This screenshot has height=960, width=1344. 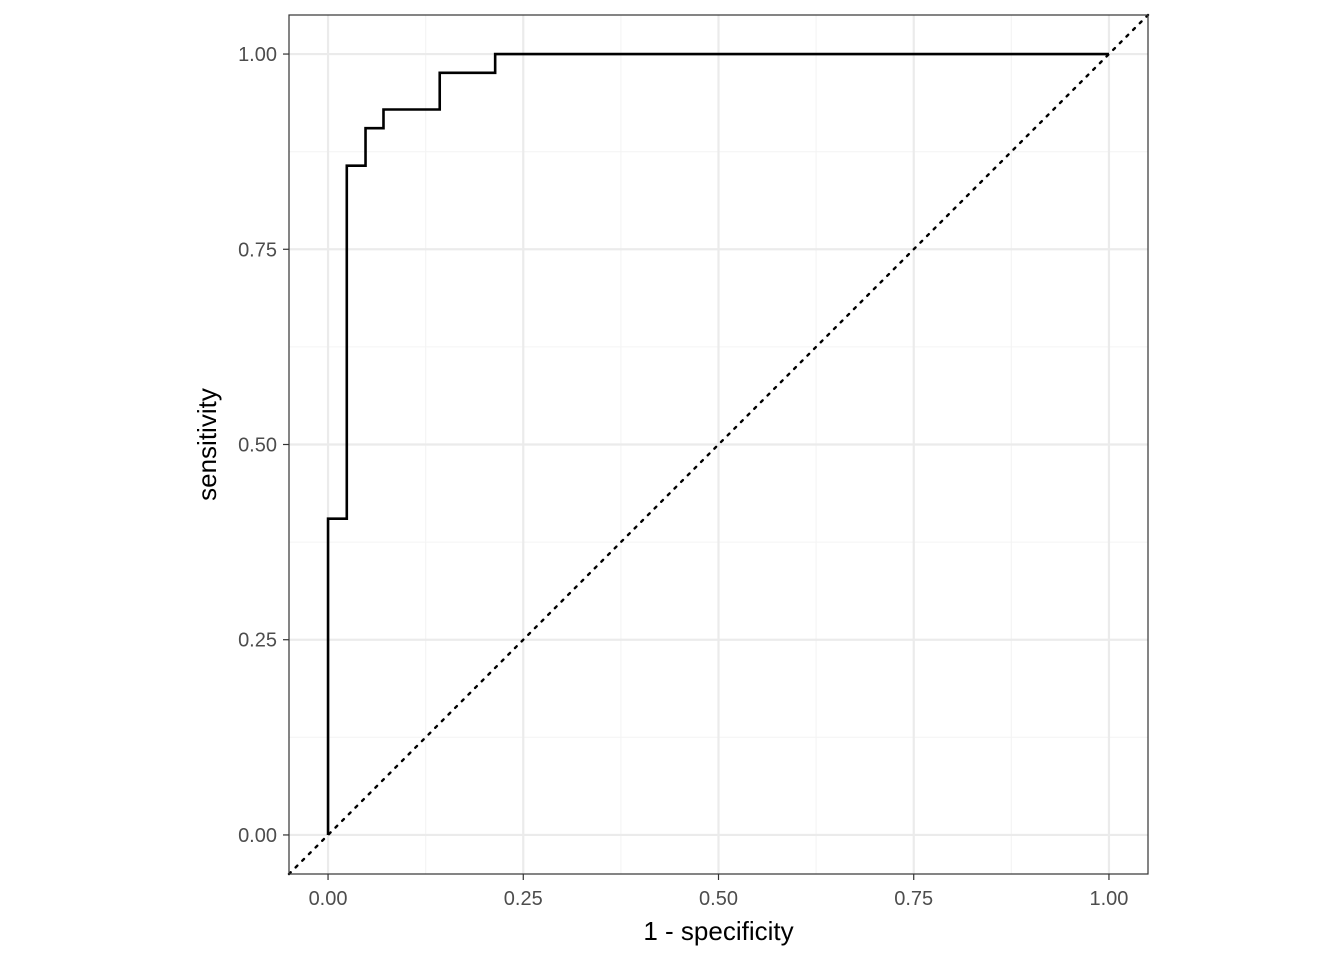 I want to click on y-tick-label: 0.75, so click(x=257, y=250).